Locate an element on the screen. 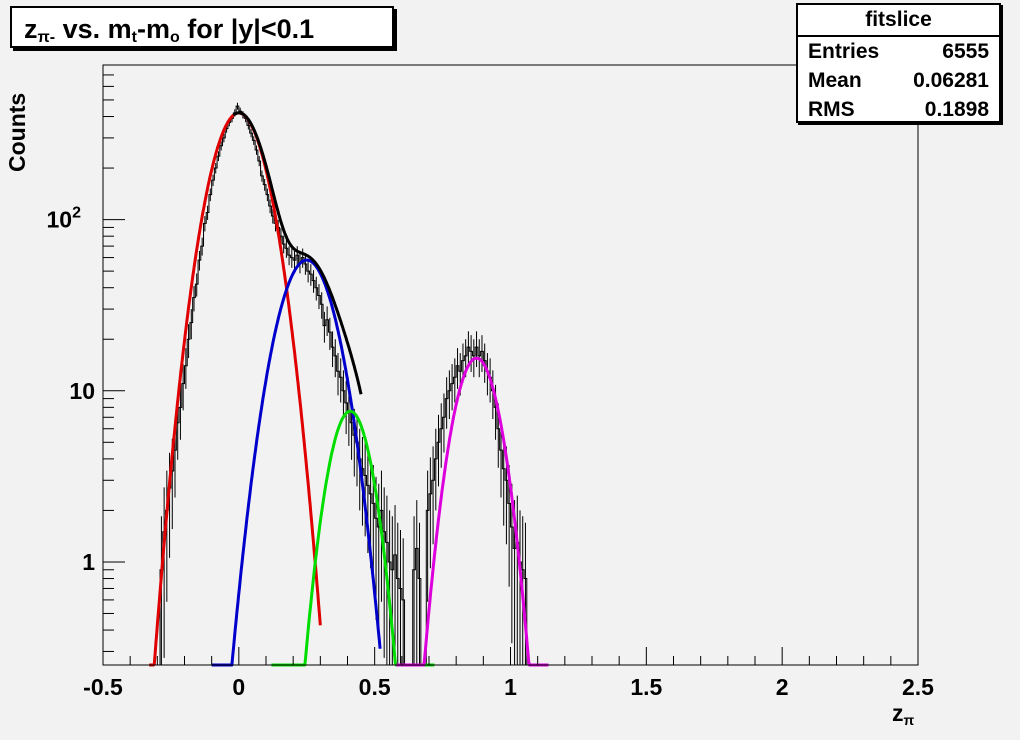  title-sub-t: t is located at coordinates (134, 37).